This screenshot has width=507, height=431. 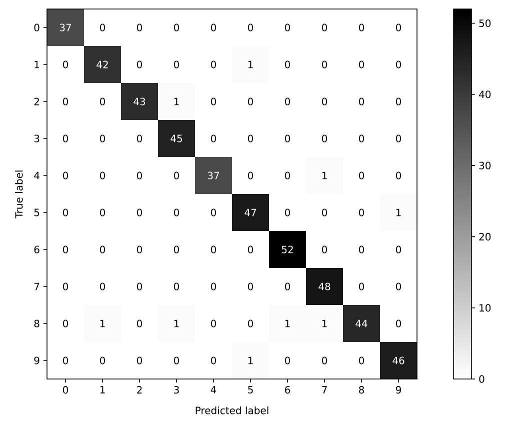 What do you see at coordinates (362, 324) in the screenshot?
I see `data-label: 44` at bounding box center [362, 324].